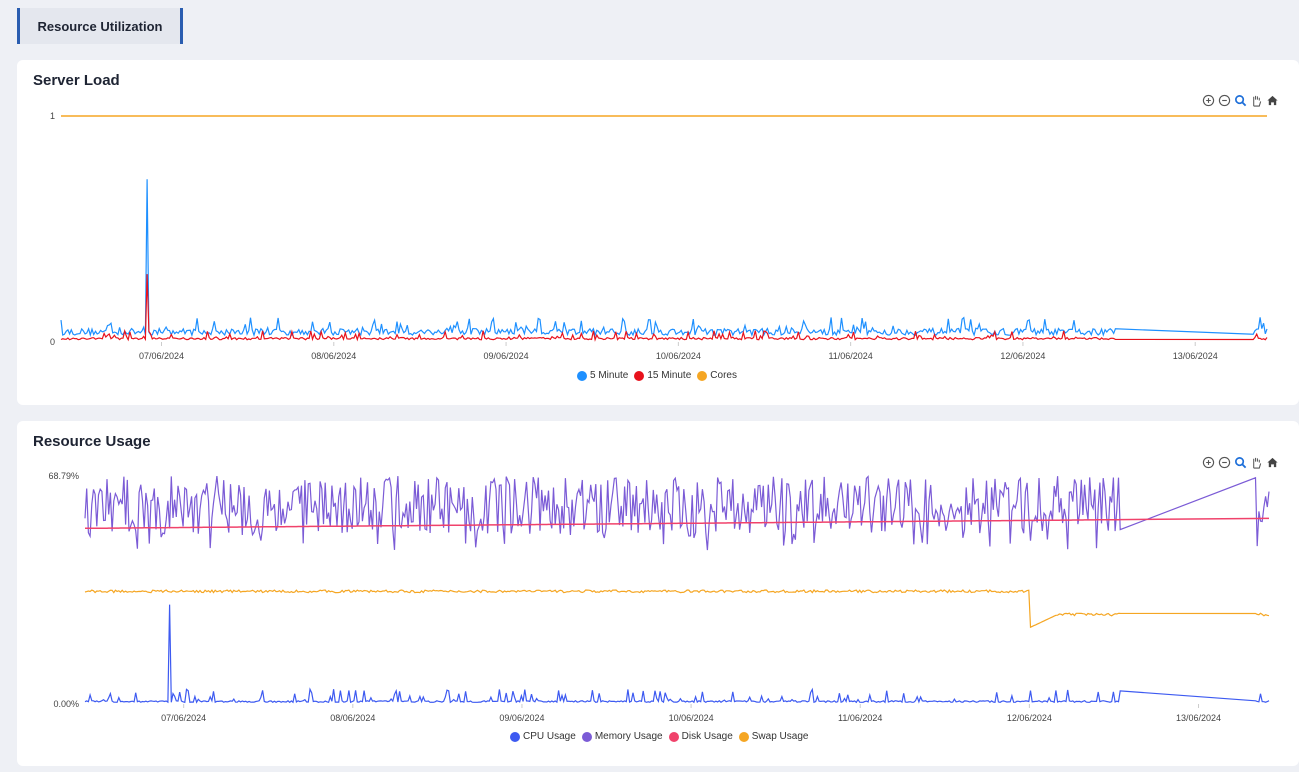  I want to click on server-load-legend: 5 Minute 15 Minute Cores, so click(657, 375).